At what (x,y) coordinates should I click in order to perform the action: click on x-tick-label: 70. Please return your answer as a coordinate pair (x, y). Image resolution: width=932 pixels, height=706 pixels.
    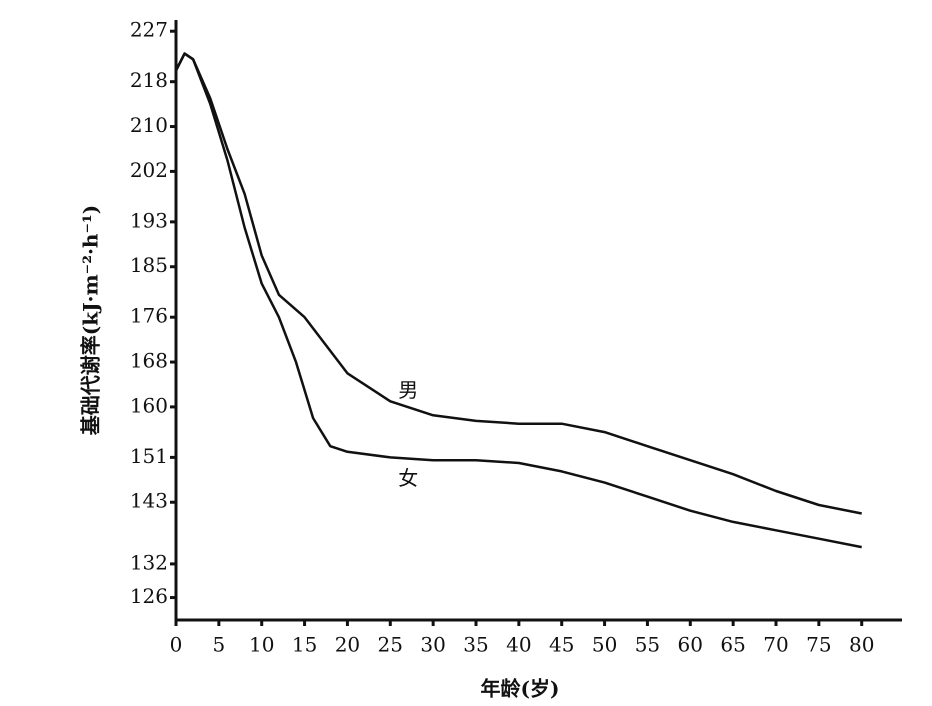
    Looking at the image, I should click on (775, 645).